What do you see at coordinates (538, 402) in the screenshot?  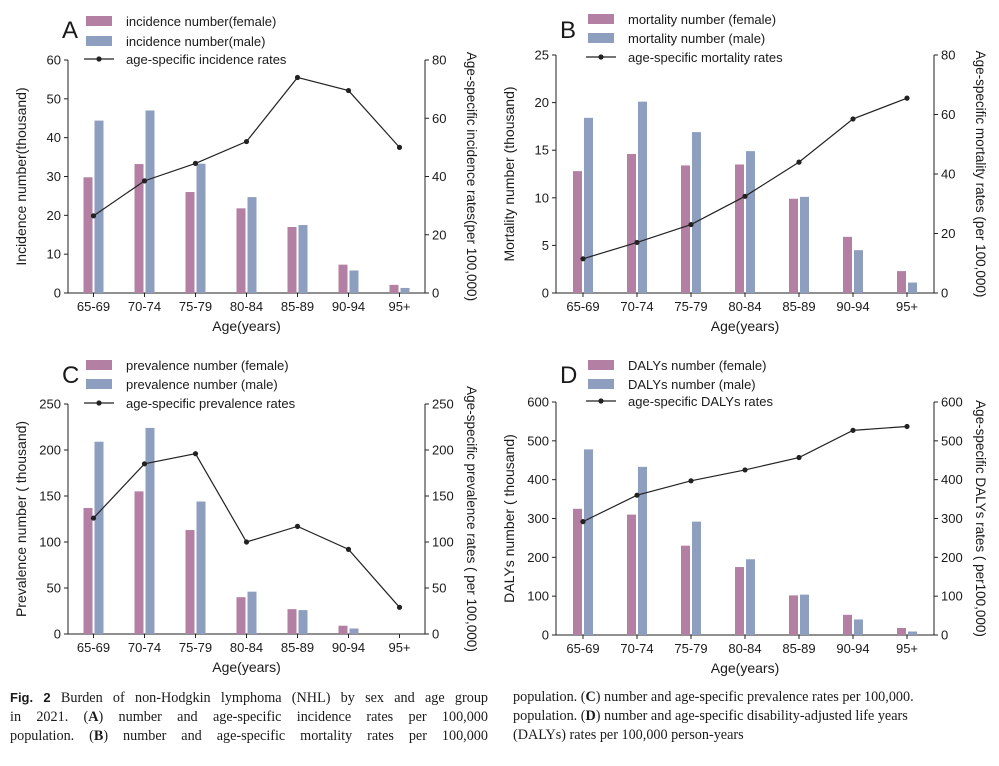 I see `left-tick-label: 600` at bounding box center [538, 402].